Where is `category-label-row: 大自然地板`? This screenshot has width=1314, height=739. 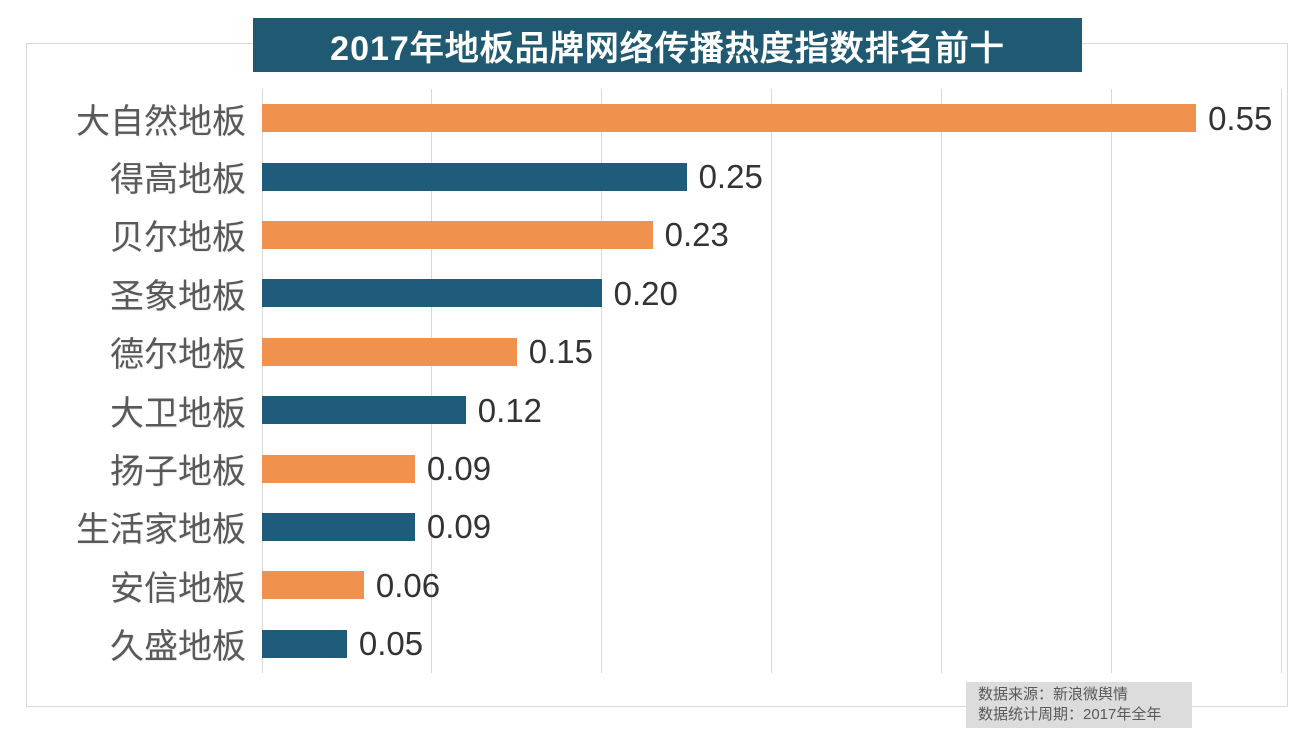
category-label-row: 大自然地板 is located at coordinates (123, 118).